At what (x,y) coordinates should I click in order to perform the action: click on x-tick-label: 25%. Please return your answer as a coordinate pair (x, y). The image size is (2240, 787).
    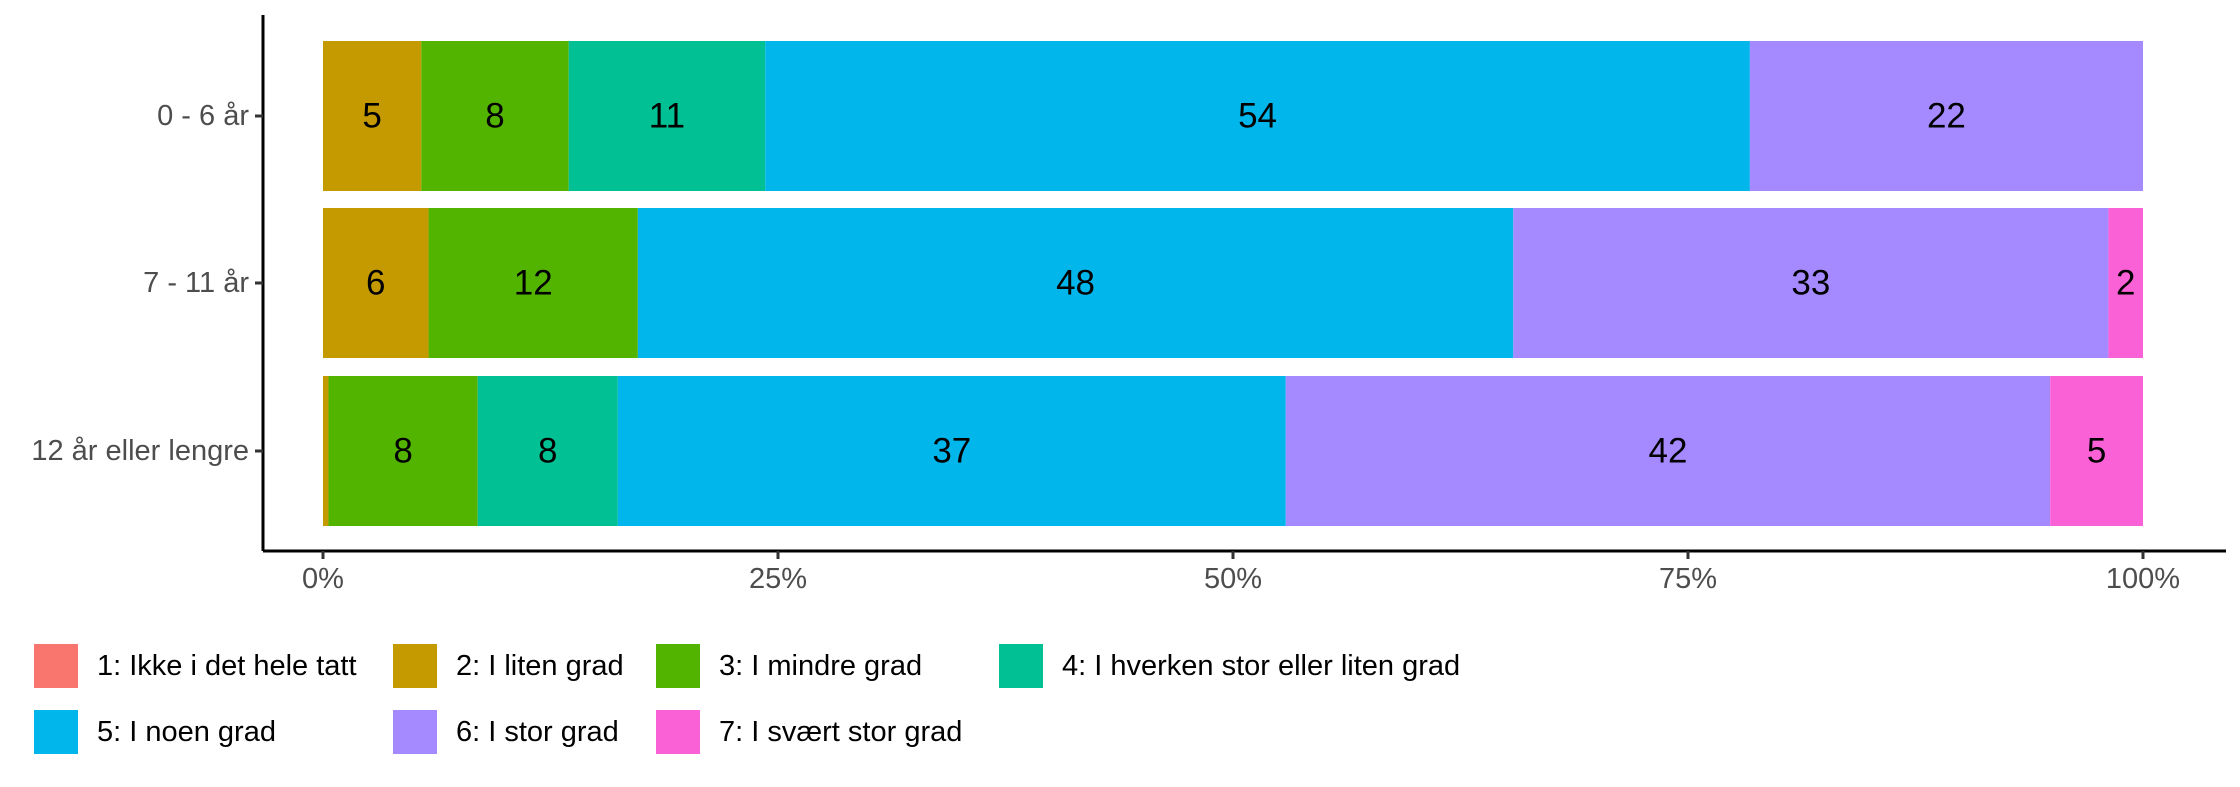
    Looking at the image, I should click on (778, 579).